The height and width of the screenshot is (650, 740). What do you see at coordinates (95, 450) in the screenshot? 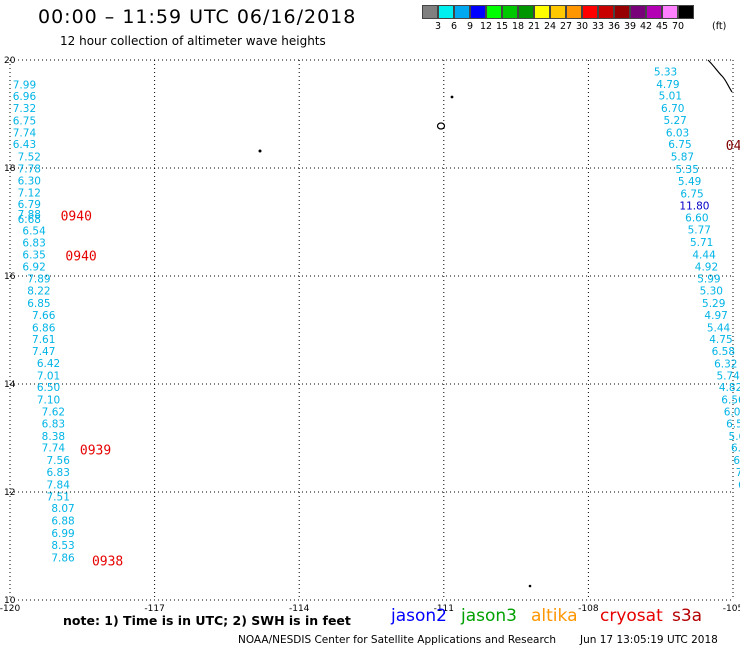
I see `pass-time-label: 0939` at bounding box center [95, 450].